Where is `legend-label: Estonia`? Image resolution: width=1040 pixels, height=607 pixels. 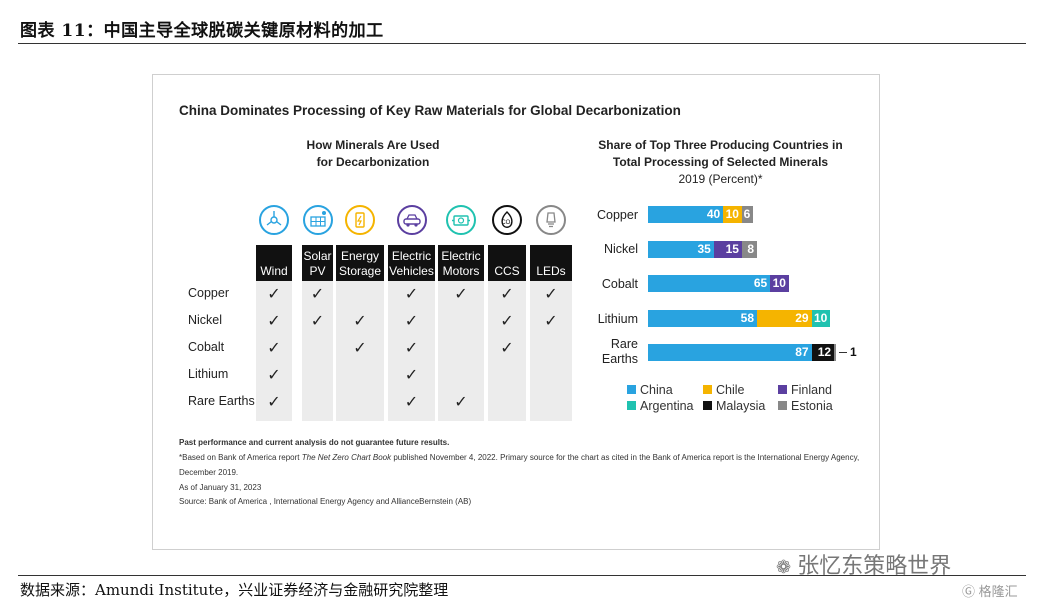
legend-label: Estonia is located at coordinates (812, 406).